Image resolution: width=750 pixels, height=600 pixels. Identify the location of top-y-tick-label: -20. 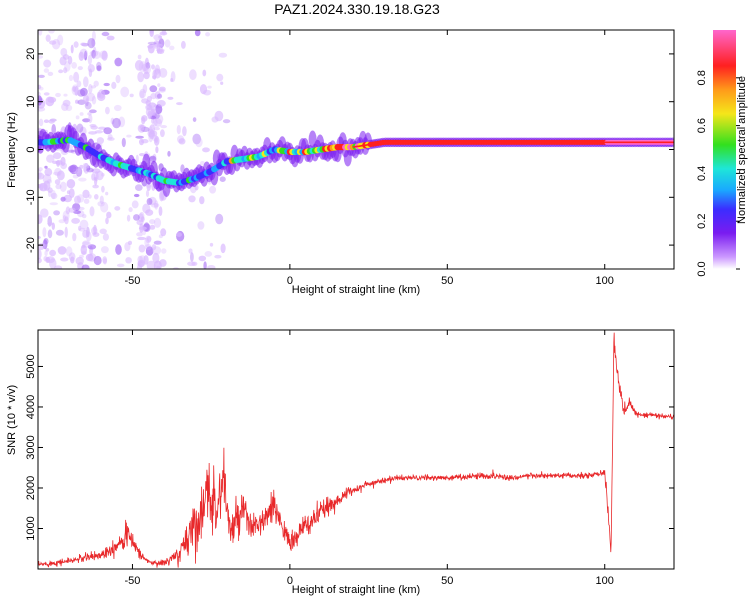
(31, 245).